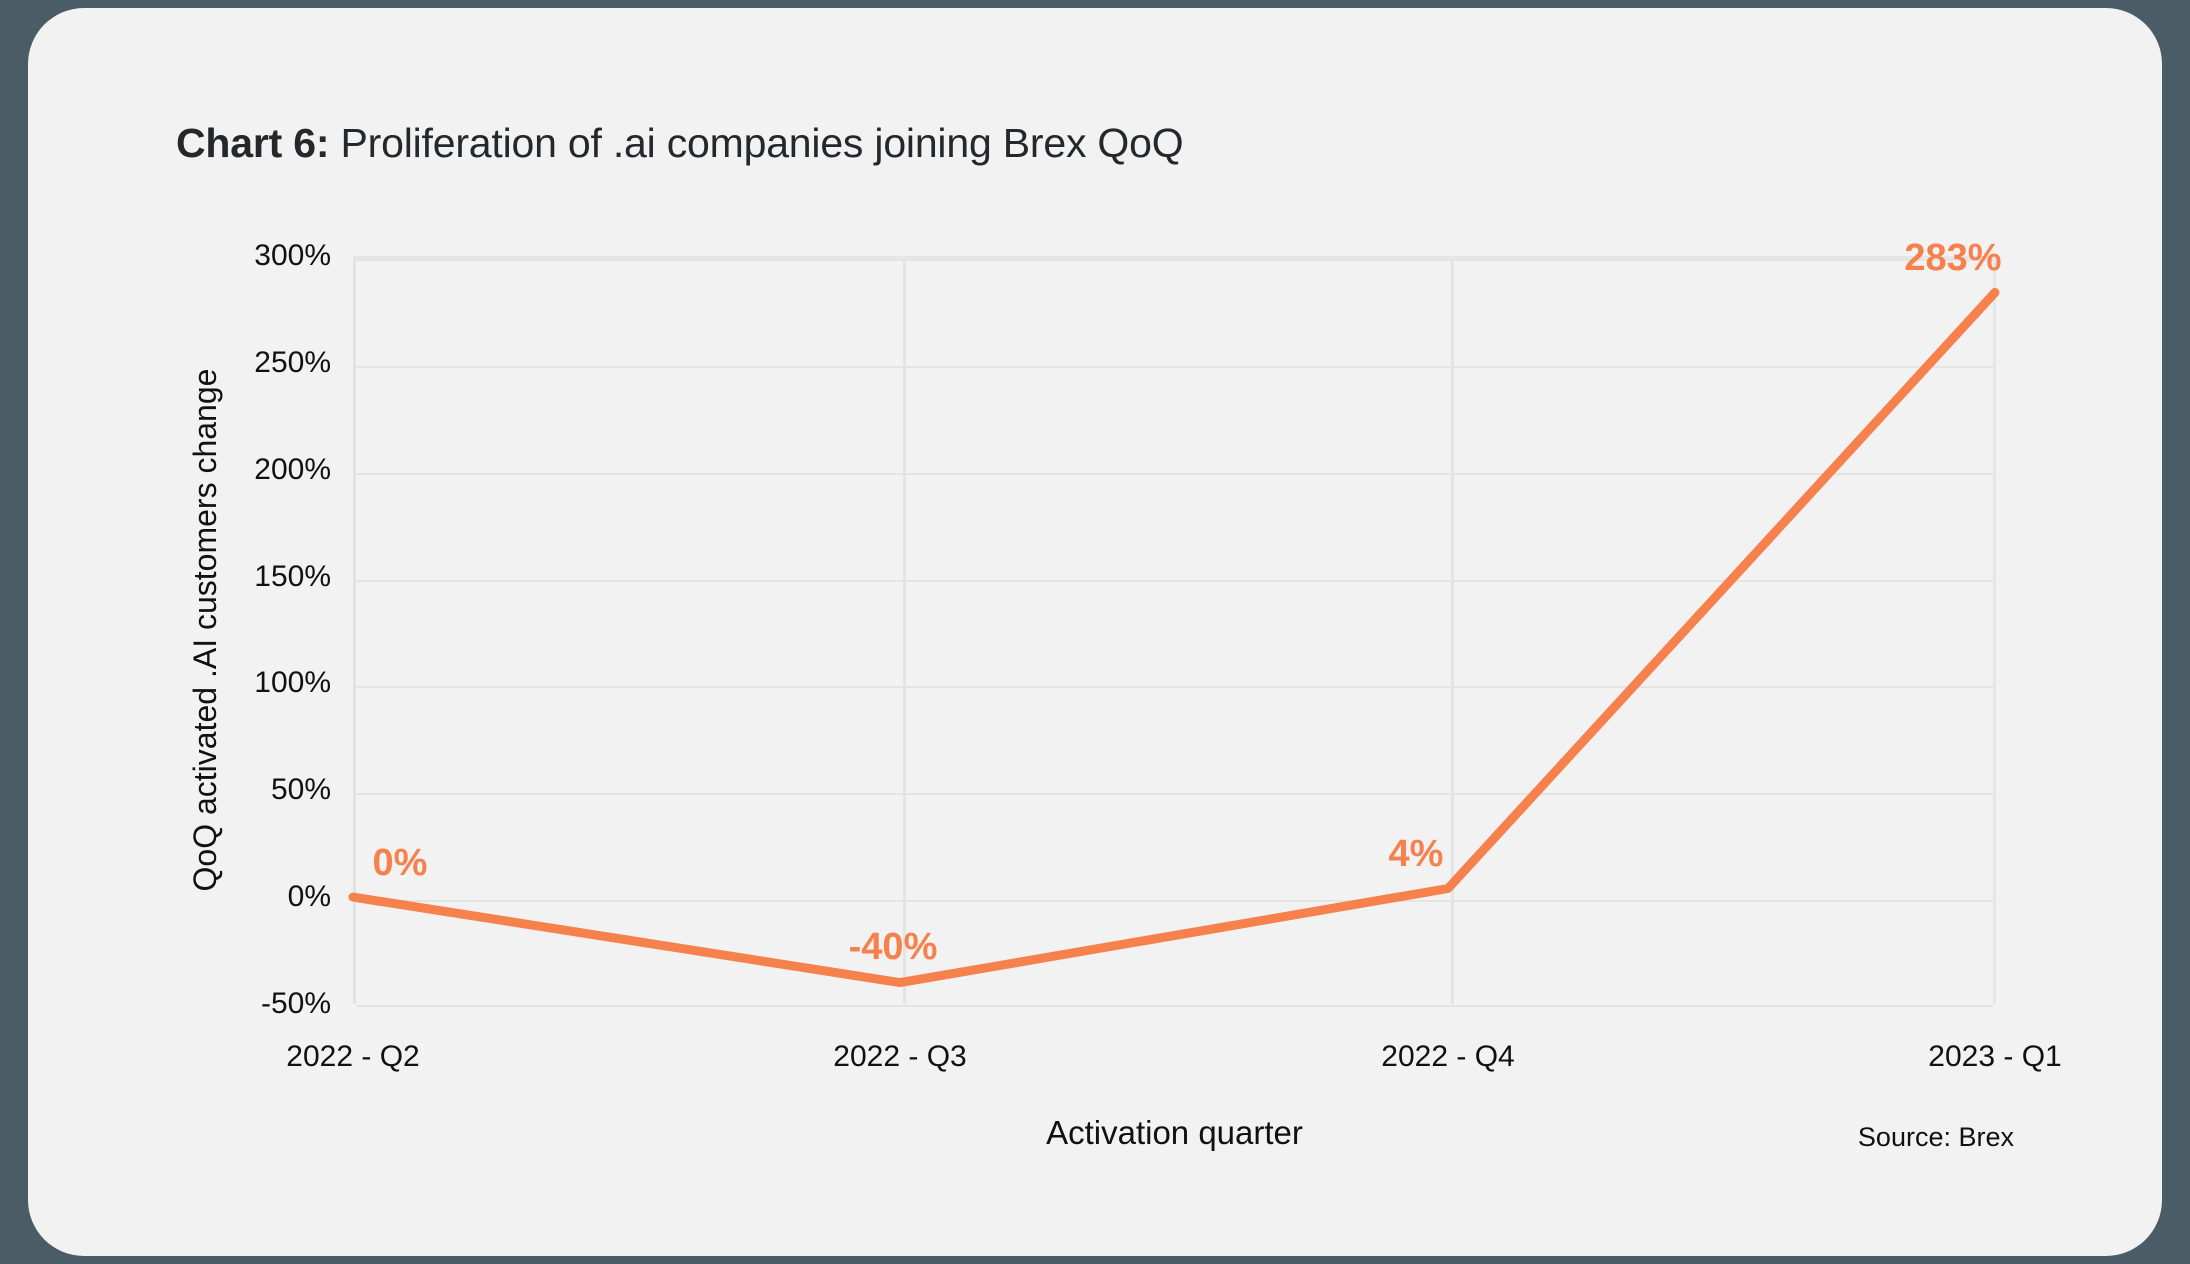  I want to click on x-tick-label: 2023 - Q1, so click(1995, 1056).